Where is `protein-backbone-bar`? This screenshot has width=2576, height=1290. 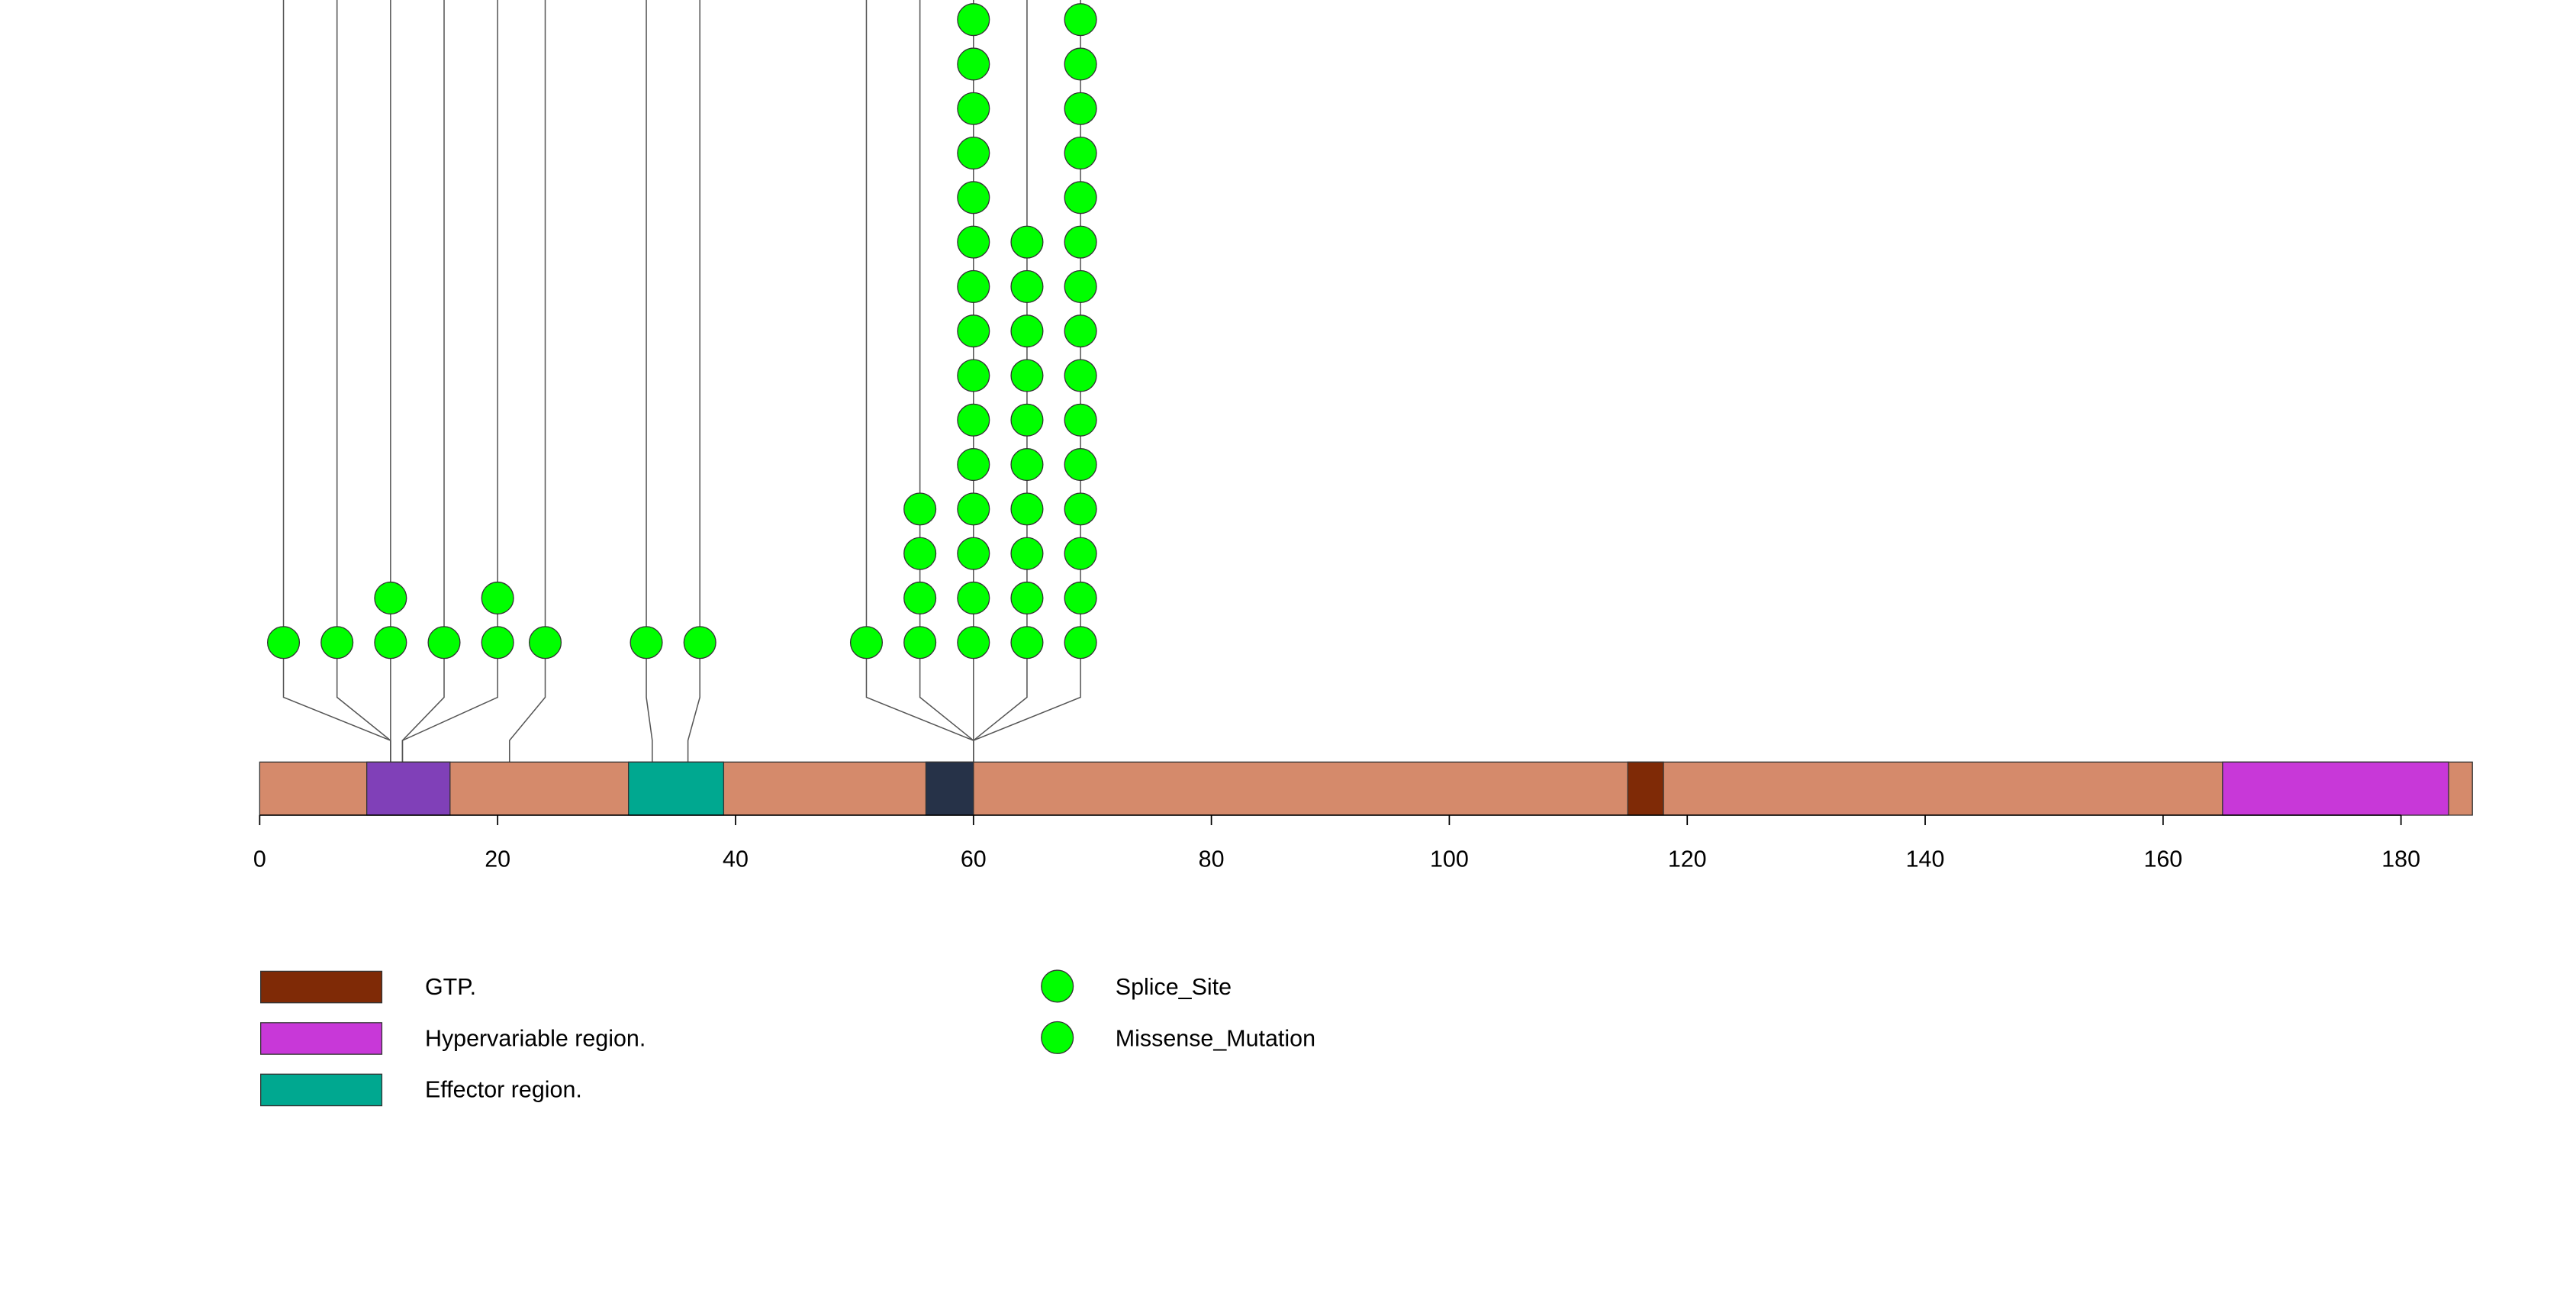
protein-backbone-bar is located at coordinates (1366, 789).